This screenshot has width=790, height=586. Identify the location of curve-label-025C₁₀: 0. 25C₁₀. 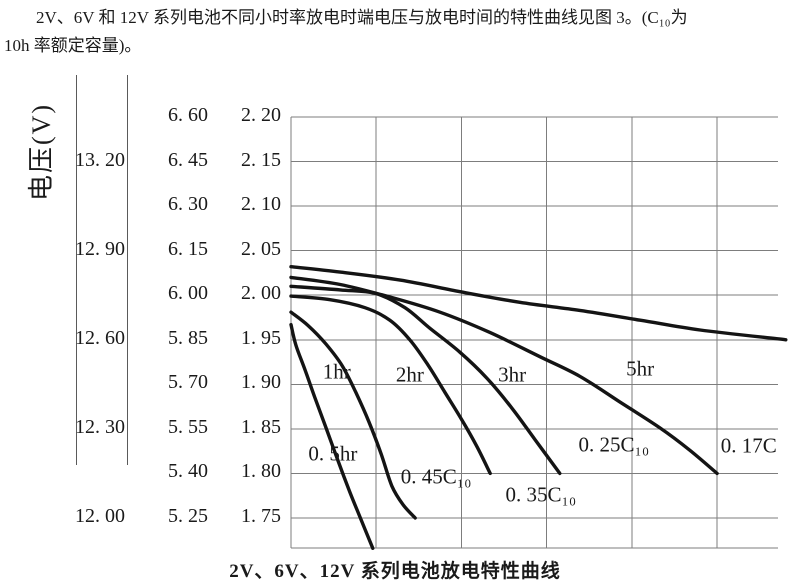
(614, 444).